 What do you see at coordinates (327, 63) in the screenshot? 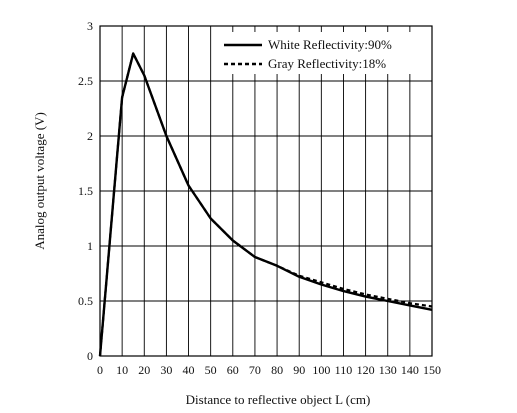
I see `legend-label-gray: Gray Reflectivity:18%` at bounding box center [327, 63].